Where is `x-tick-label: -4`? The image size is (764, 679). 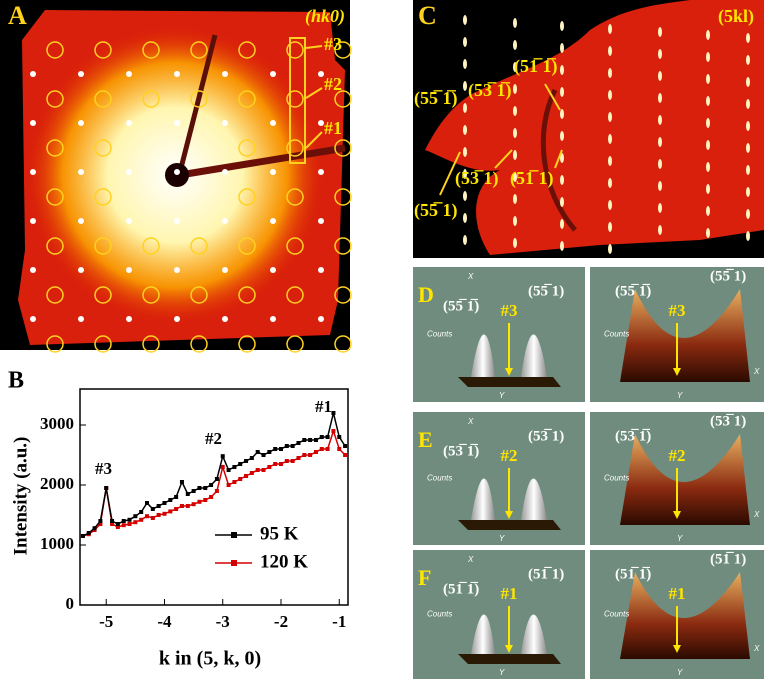 x-tick-label: -4 is located at coordinates (164, 621).